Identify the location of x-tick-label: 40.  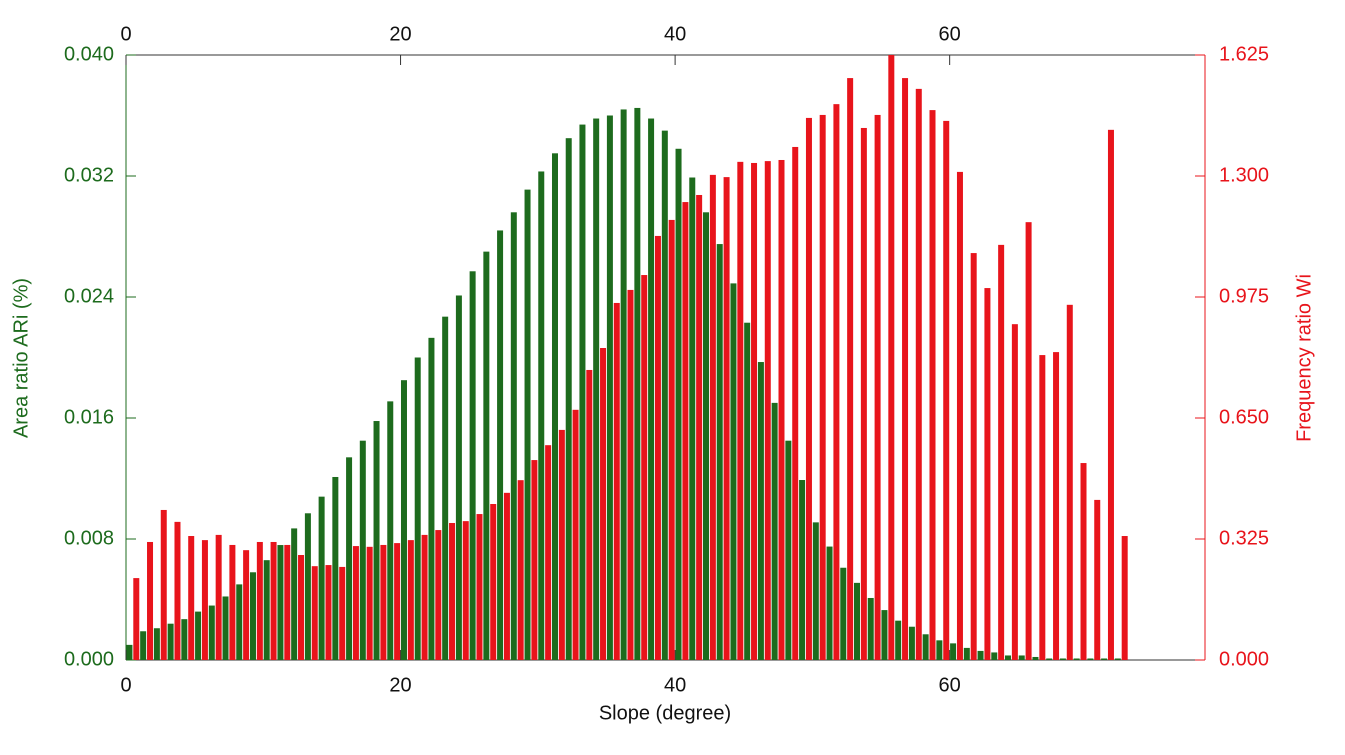
(675, 685).